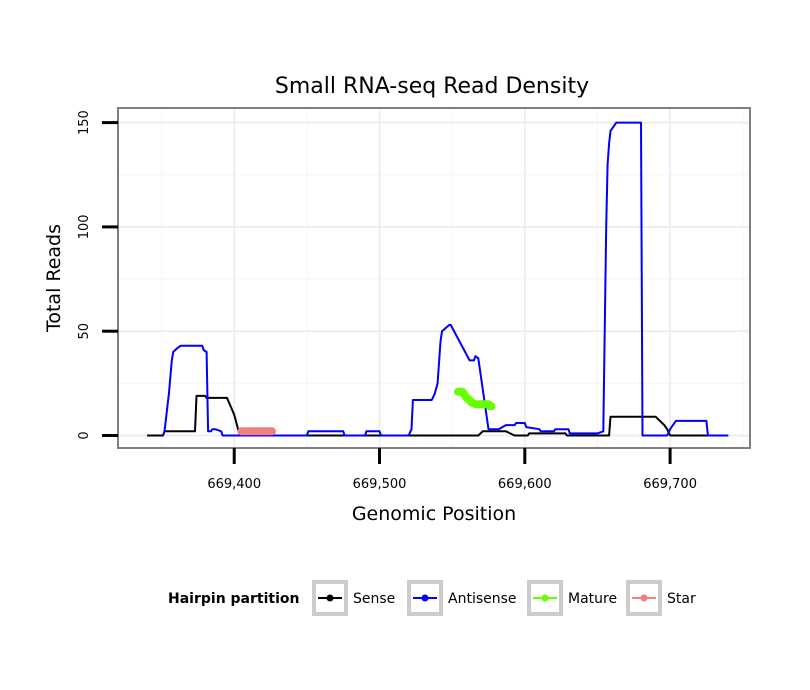  What do you see at coordinates (84, 226) in the screenshot?
I see `y-tick-label: 100` at bounding box center [84, 226].